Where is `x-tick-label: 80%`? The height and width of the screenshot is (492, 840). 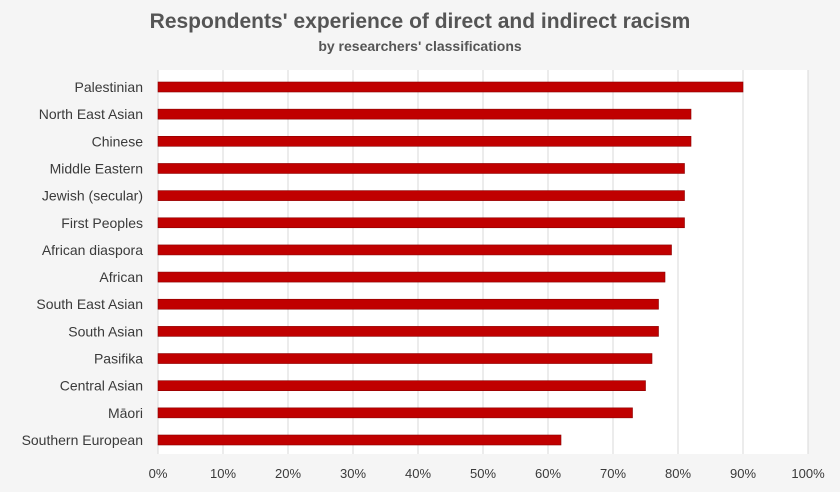
x-tick-label: 80% is located at coordinates (678, 473).